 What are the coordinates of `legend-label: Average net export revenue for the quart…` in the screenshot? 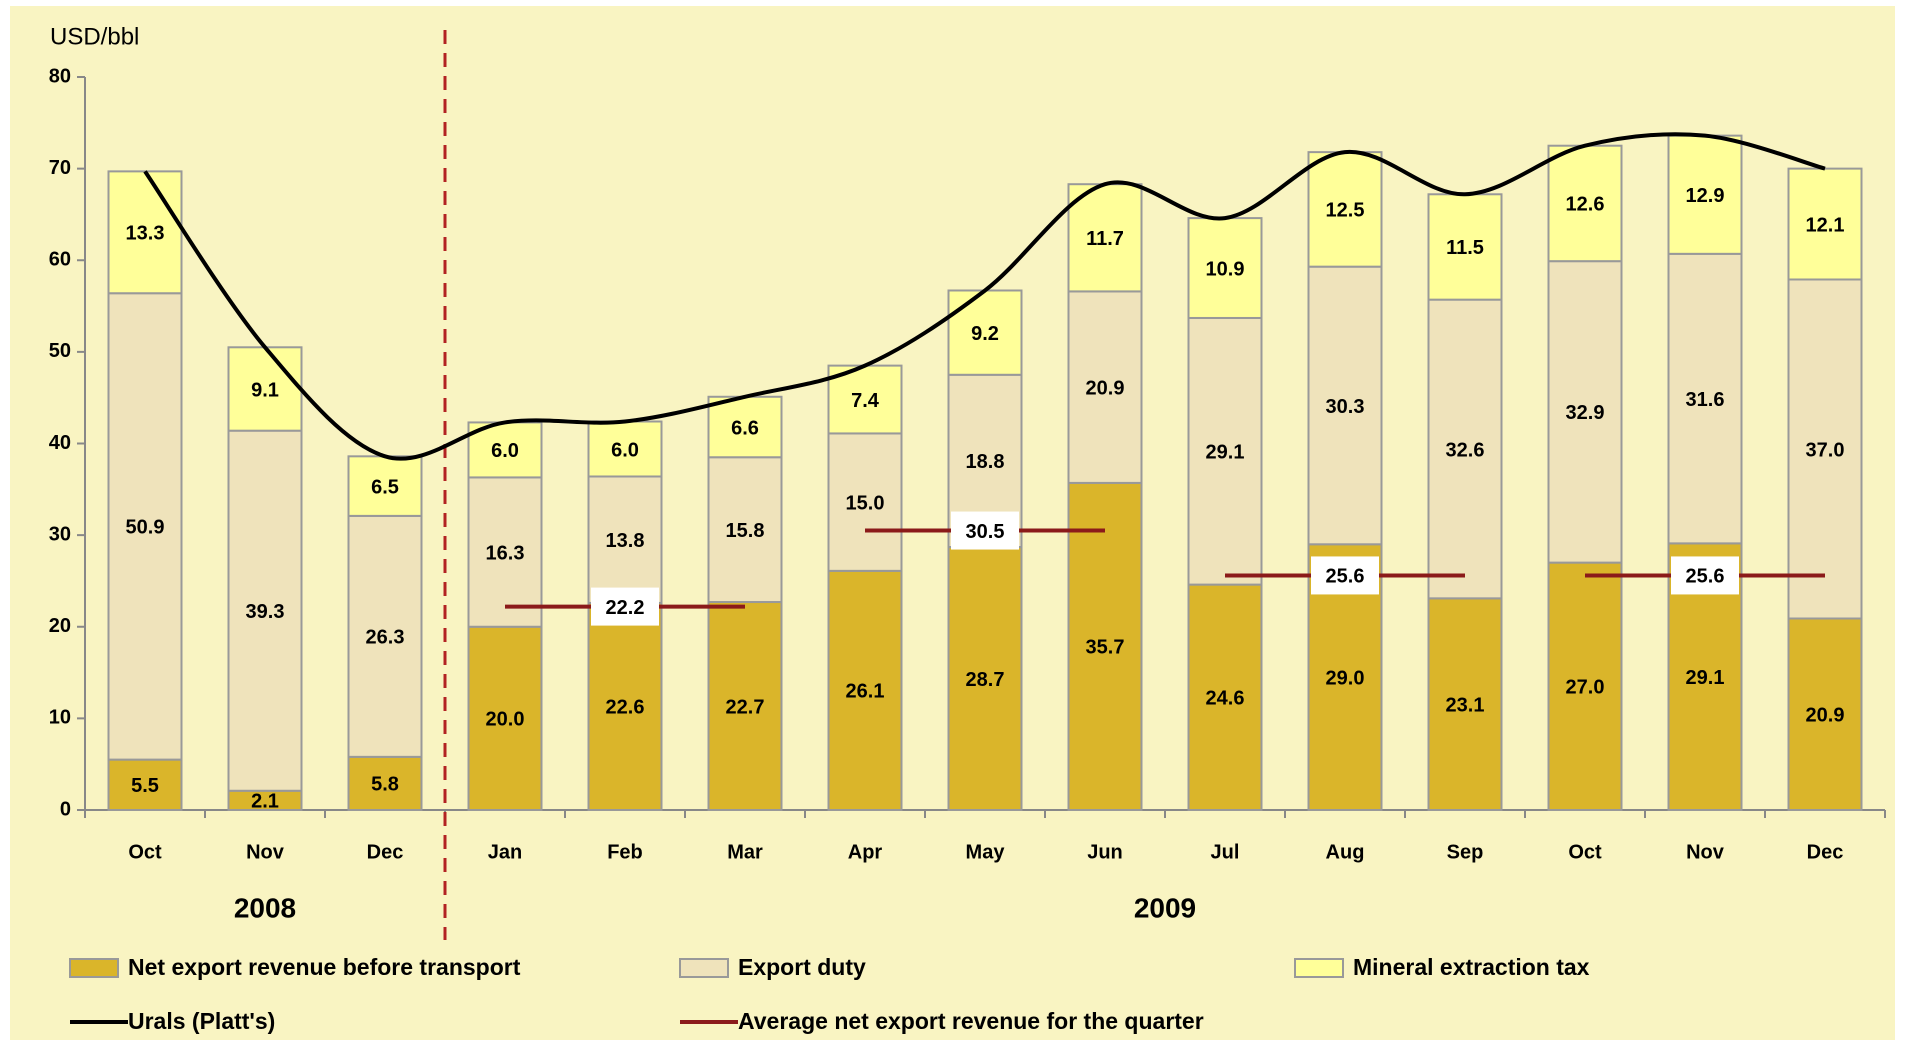 It's located at (971, 1021).